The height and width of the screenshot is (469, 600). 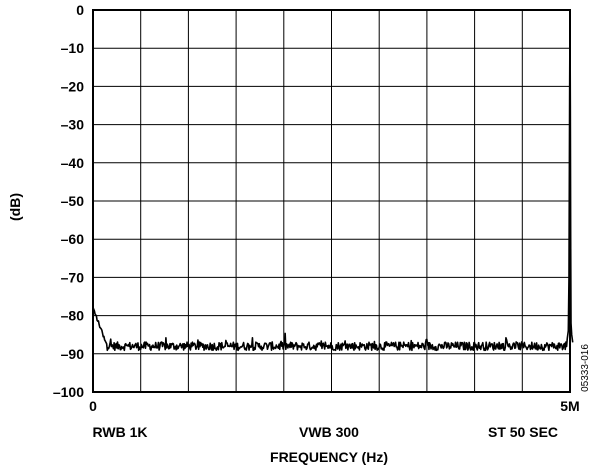 I want to click on y-tick-label: –10, so click(x=73, y=48).